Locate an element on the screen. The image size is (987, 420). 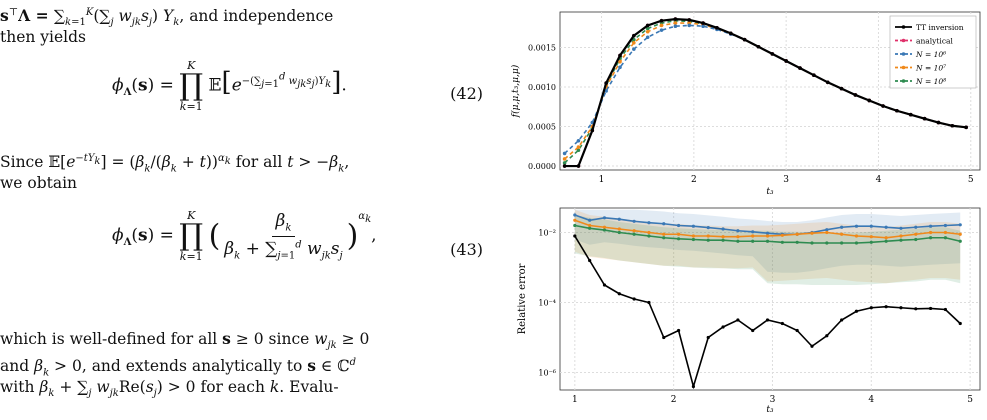
x-tick-label: 4 is located at coordinates (871, 400).